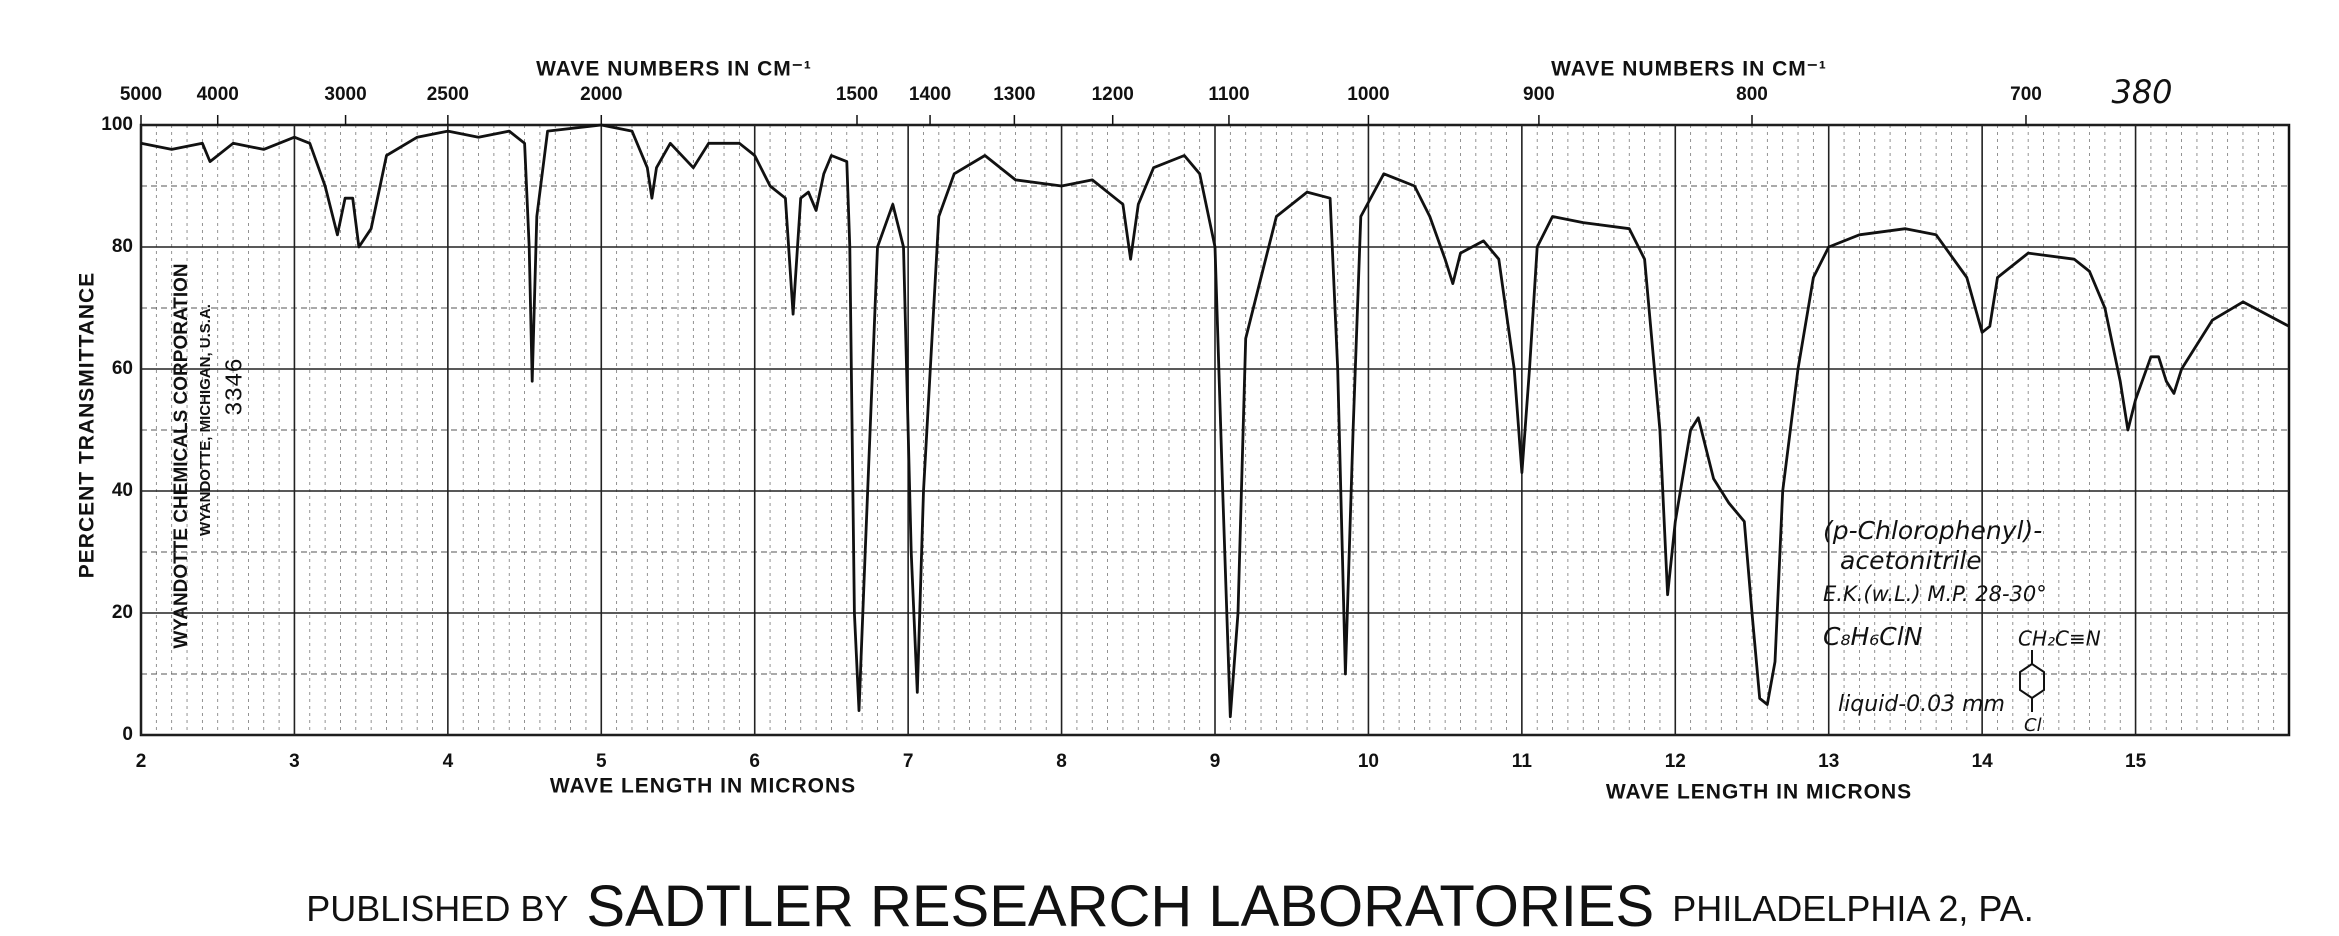 The width and height of the screenshot is (2339, 936). I want to click on top-tick-label: 1100, so click(1228, 94).